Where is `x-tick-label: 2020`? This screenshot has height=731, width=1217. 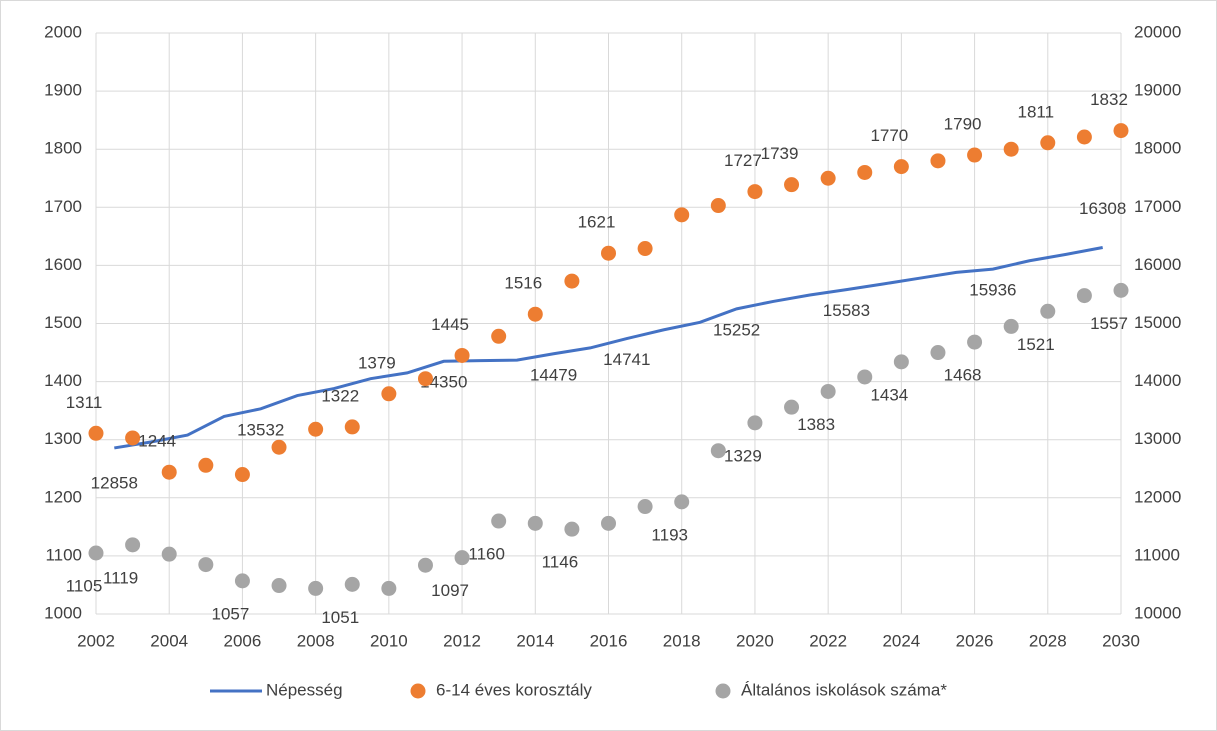
x-tick-label: 2020 is located at coordinates (755, 640).